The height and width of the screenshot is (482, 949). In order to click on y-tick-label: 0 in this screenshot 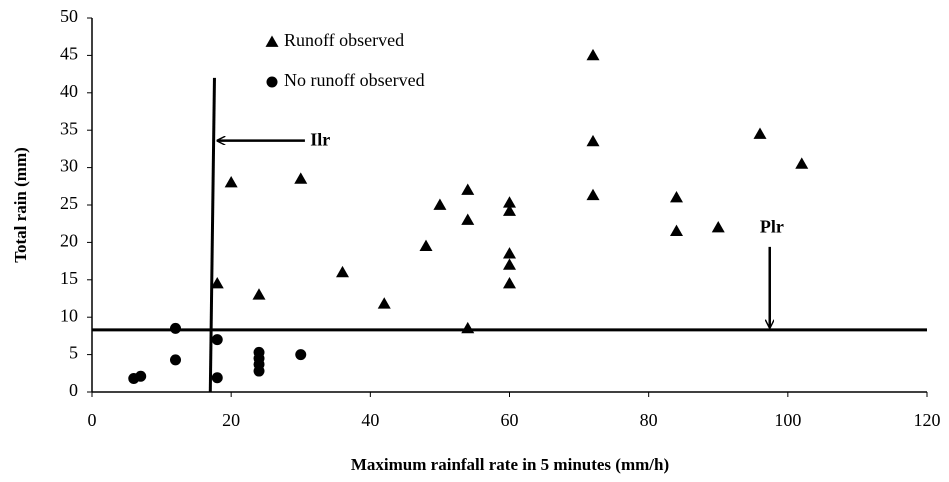, I will do `click(73, 390)`.